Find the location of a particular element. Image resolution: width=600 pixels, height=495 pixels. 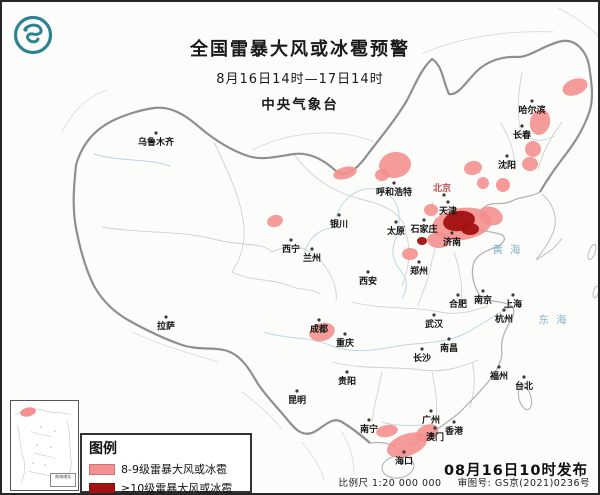

city-label: 长沙 is located at coordinates (422, 358).